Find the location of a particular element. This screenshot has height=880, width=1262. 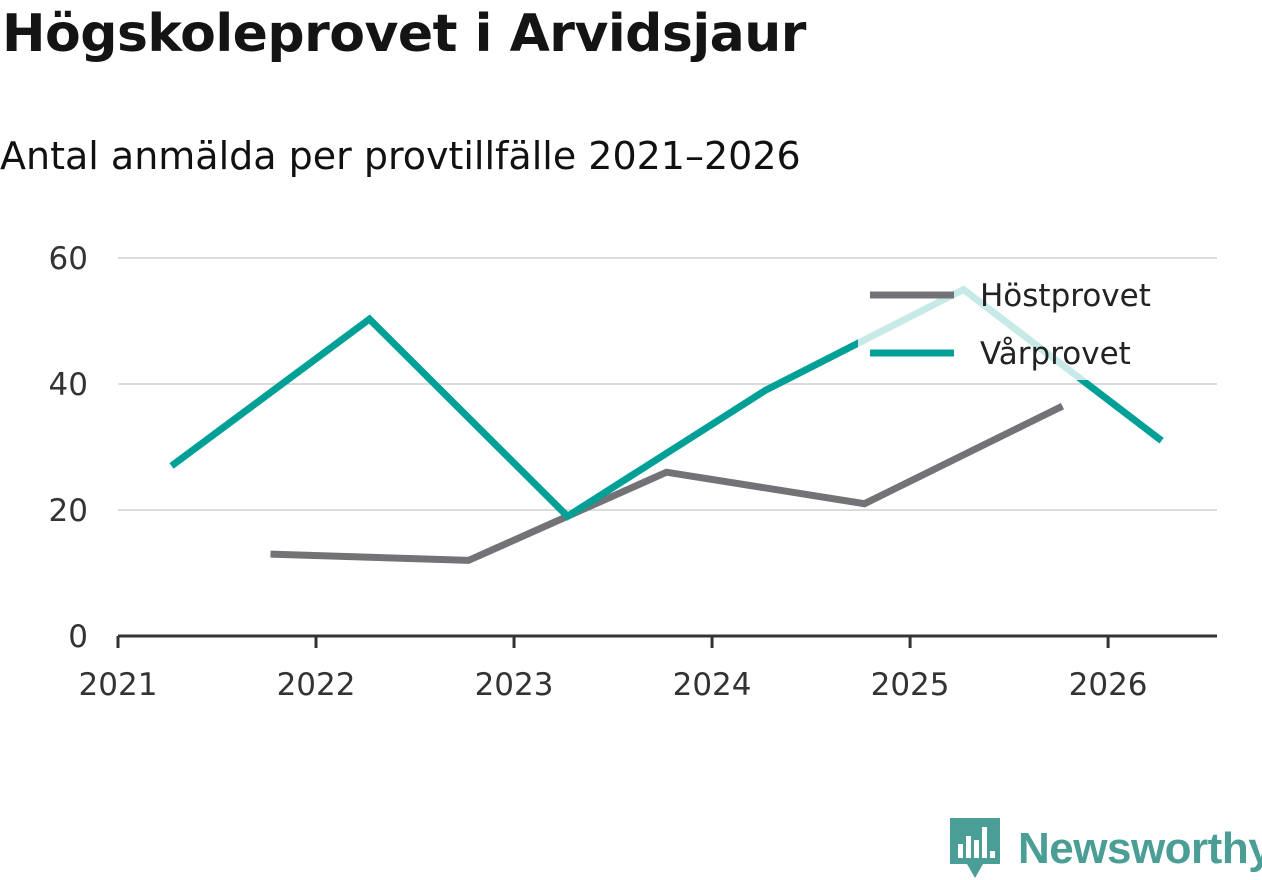

x-tick-label-2022: 2022 is located at coordinates (316, 685).